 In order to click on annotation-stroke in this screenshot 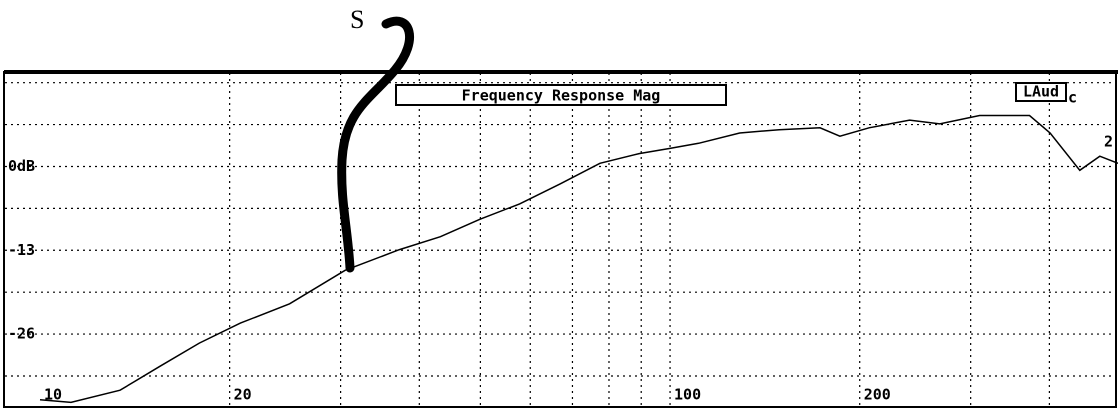, I will do `click(376, 144)`.